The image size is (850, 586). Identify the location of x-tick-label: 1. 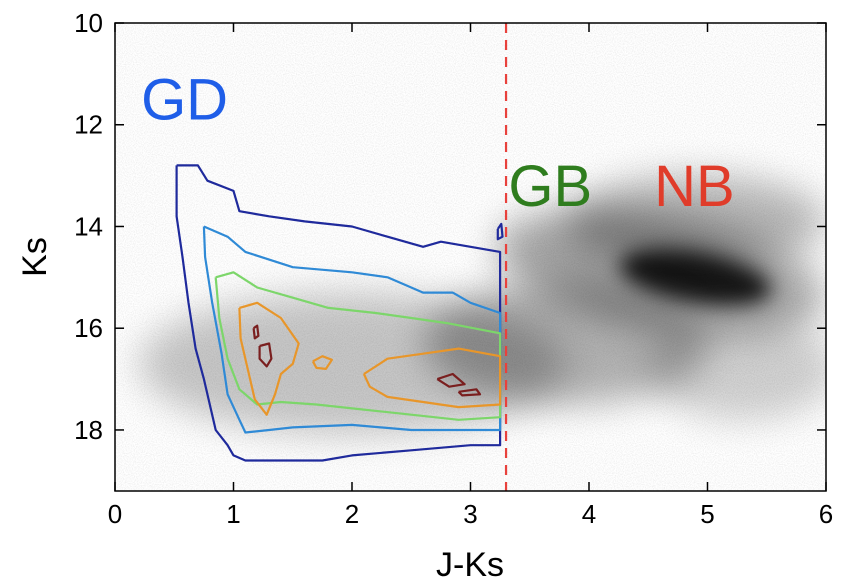
(233, 514).